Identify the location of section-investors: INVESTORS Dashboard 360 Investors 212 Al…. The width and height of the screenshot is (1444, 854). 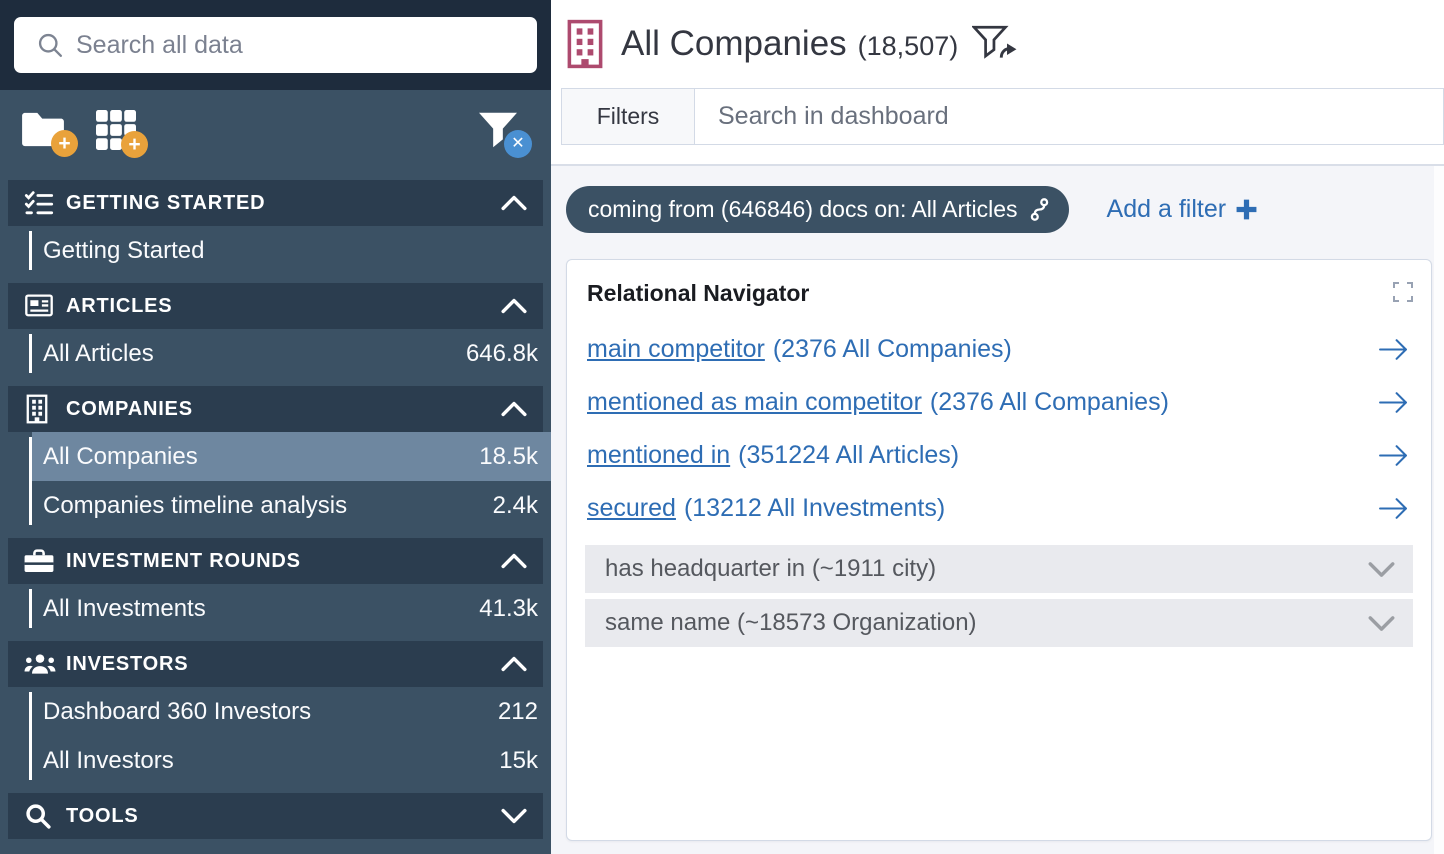
(275, 713).